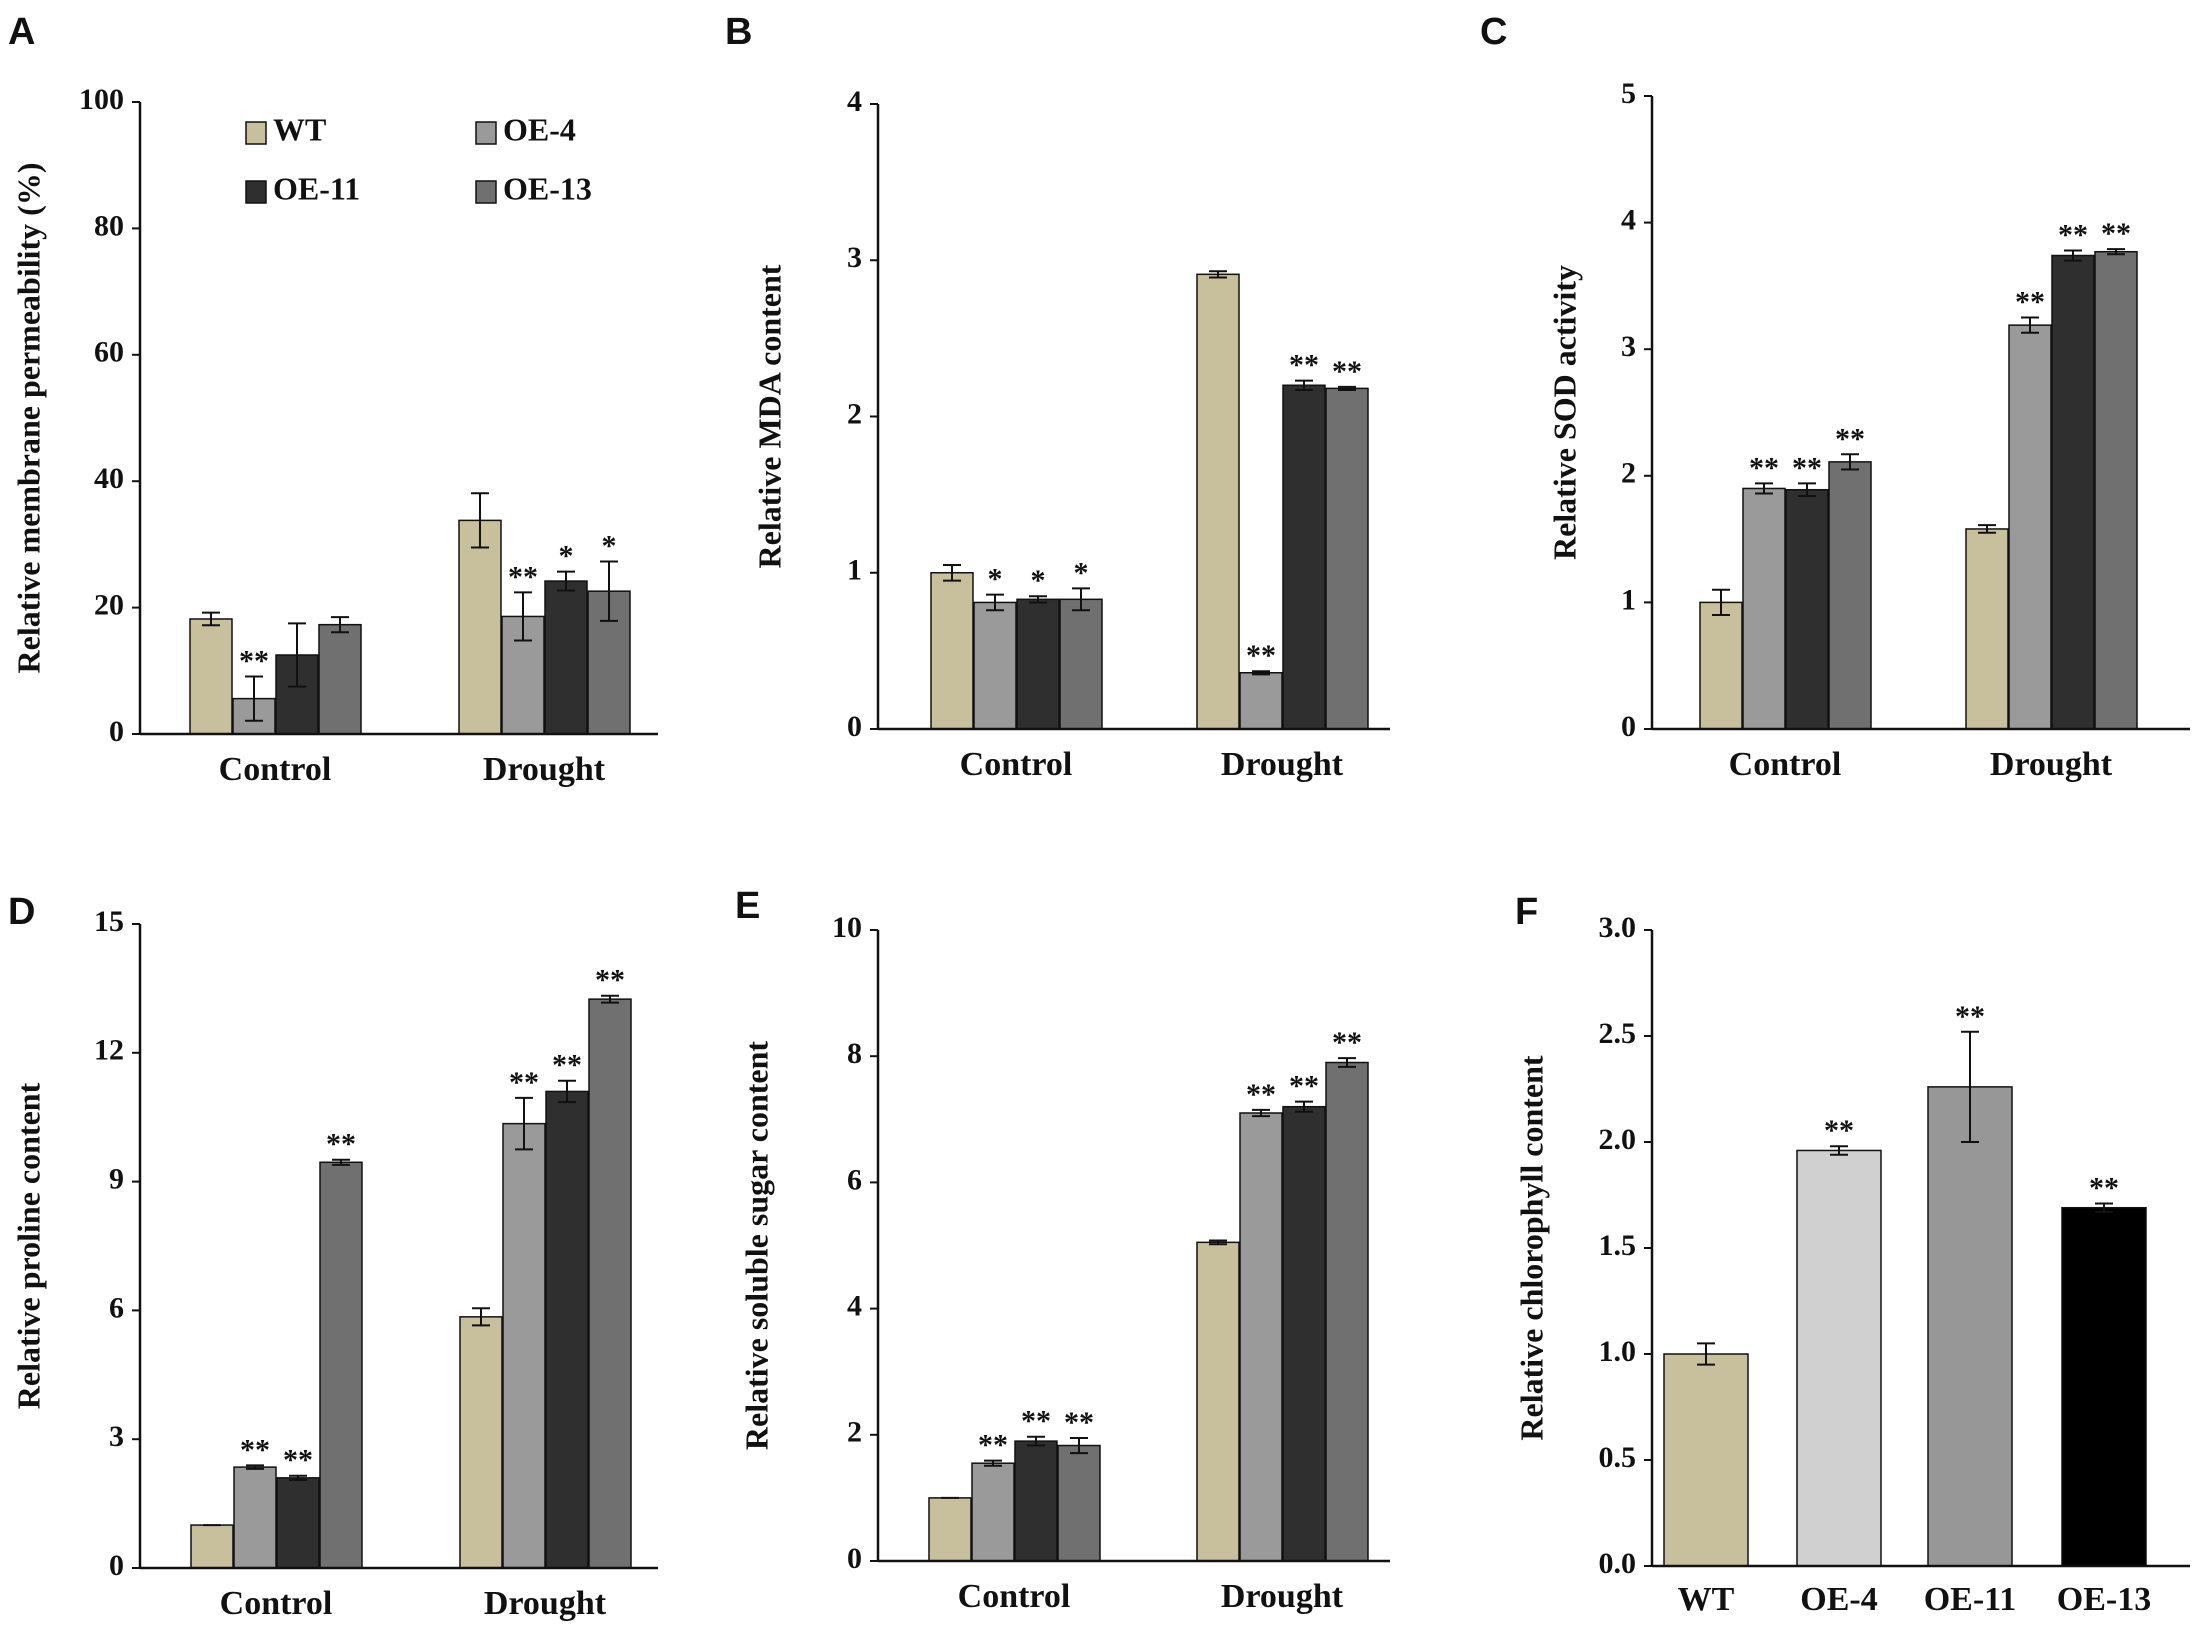  What do you see at coordinates (847, 927) in the screenshot?
I see `y-tick-label: 10` at bounding box center [847, 927].